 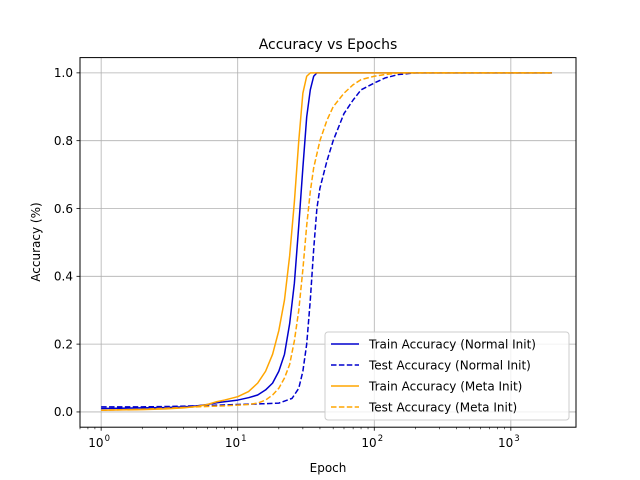 What do you see at coordinates (442, 407) in the screenshot?
I see `legend-label-3: Test Accuracy (Meta Init)` at bounding box center [442, 407].